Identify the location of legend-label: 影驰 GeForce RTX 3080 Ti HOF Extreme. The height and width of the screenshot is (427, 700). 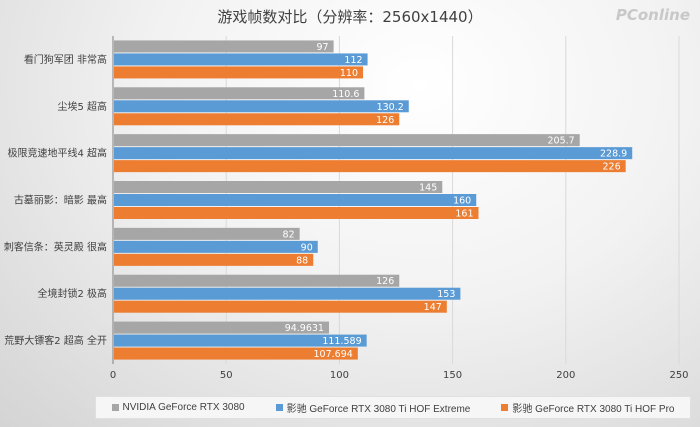
(378, 409).